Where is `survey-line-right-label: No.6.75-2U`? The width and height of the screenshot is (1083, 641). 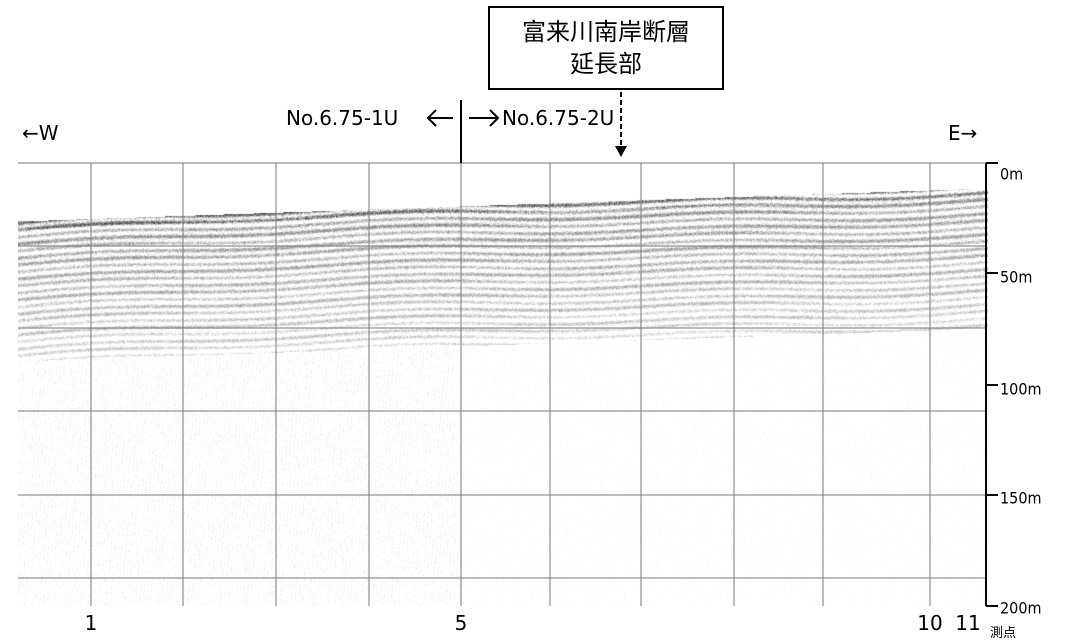
survey-line-right-label: No.6.75-2U is located at coordinates (558, 118).